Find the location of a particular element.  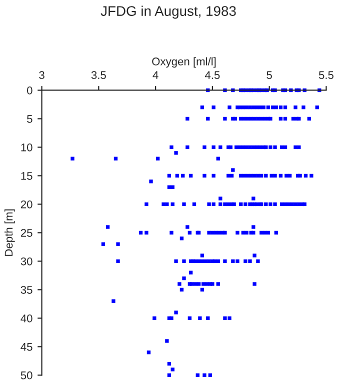

y-tick-label: 10 is located at coordinates (26, 147).